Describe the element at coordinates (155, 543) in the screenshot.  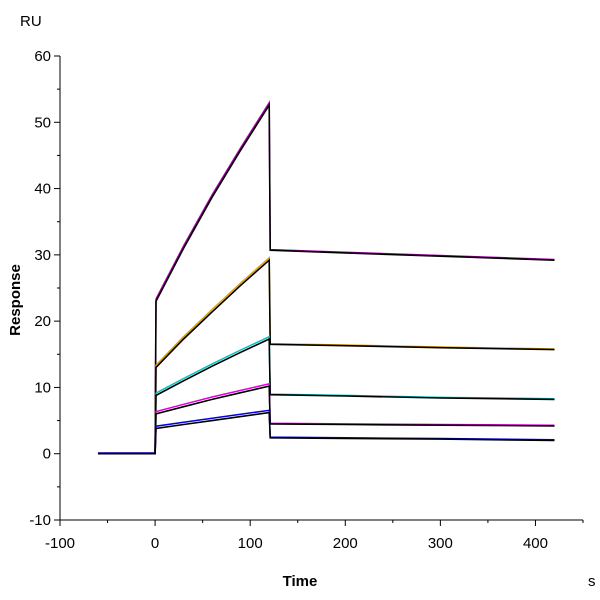
I see `x-tick-label: 0` at that location.